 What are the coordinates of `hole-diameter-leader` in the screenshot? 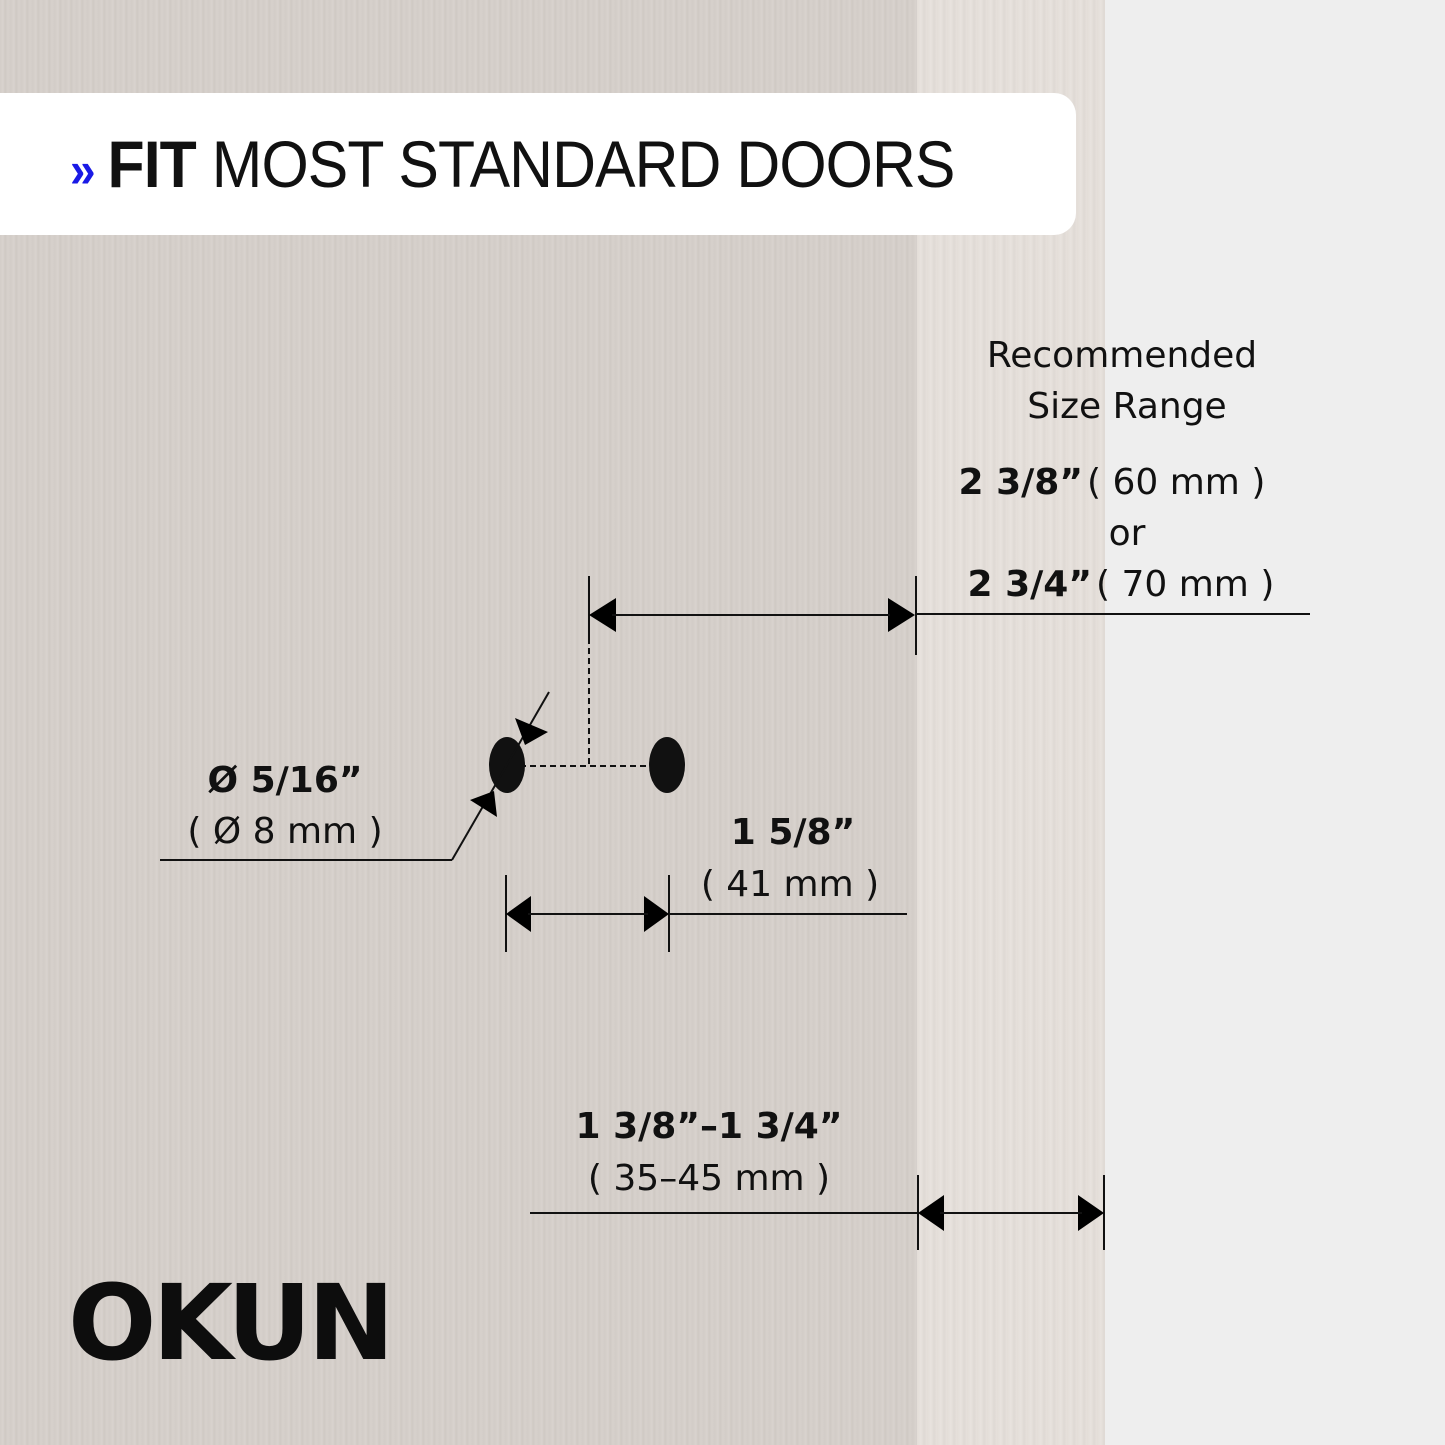 It's located at (355, 776).